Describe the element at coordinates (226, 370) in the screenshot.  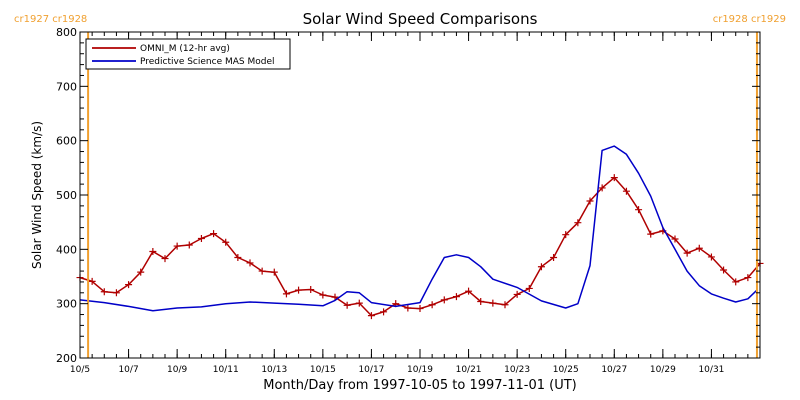
I see `x-tick-label: 10/11` at that location.